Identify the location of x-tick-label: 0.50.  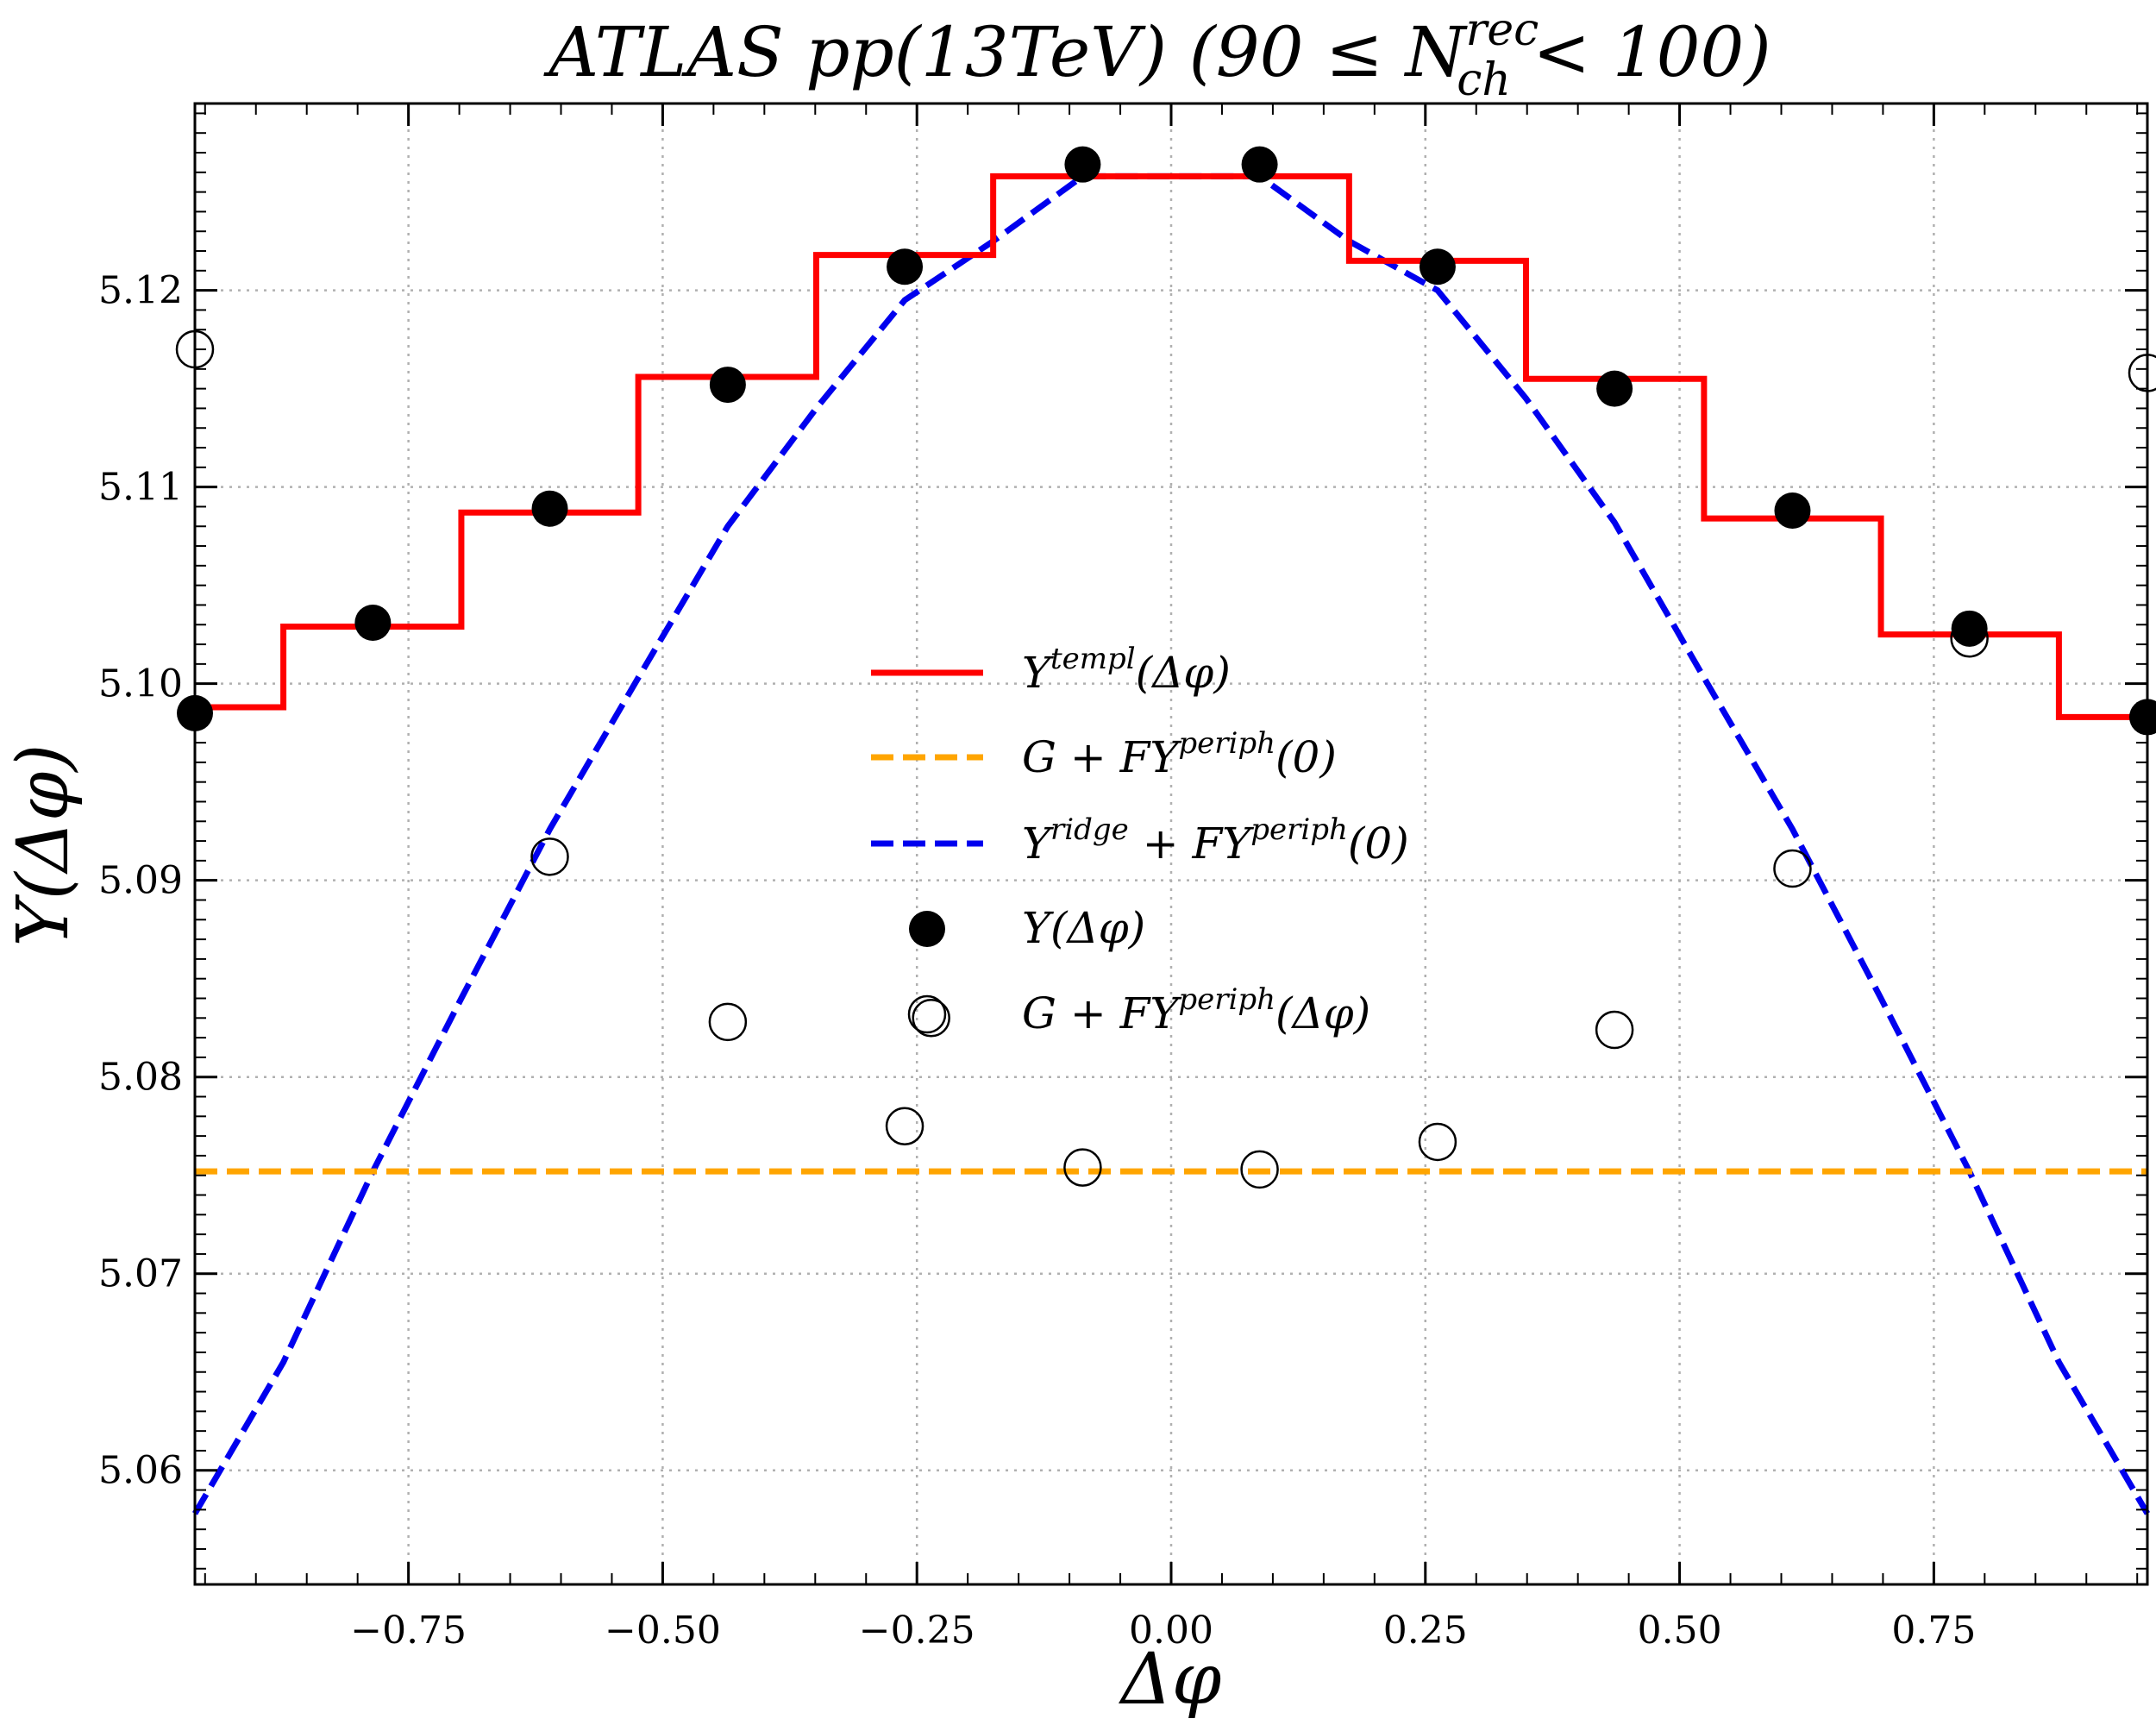
(1680, 1631).